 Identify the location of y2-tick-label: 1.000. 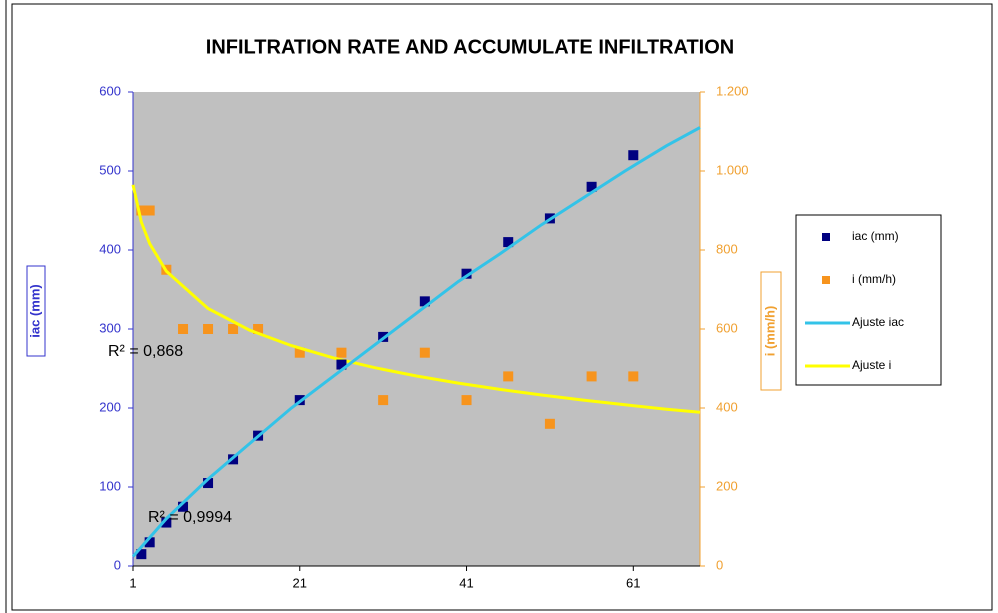
(732, 169).